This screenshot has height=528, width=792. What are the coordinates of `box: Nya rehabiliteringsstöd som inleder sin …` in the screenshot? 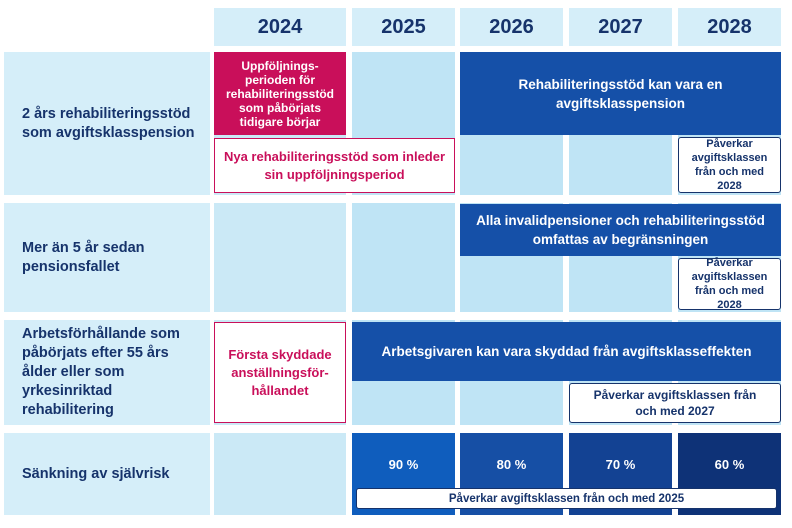 It's located at (334, 165).